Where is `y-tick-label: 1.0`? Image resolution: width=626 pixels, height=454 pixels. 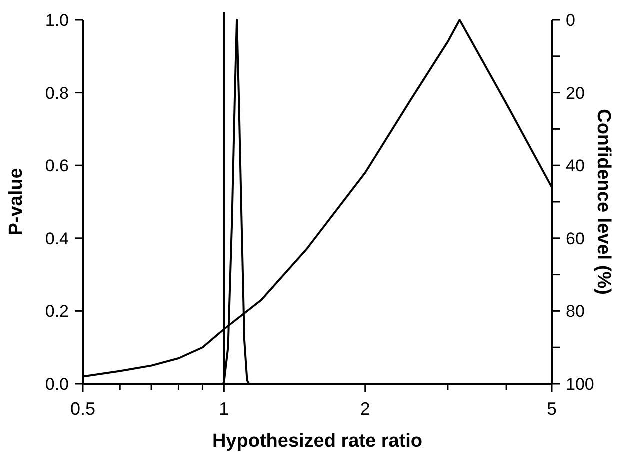
y-tick-label: 1.0 is located at coordinates (57, 20).